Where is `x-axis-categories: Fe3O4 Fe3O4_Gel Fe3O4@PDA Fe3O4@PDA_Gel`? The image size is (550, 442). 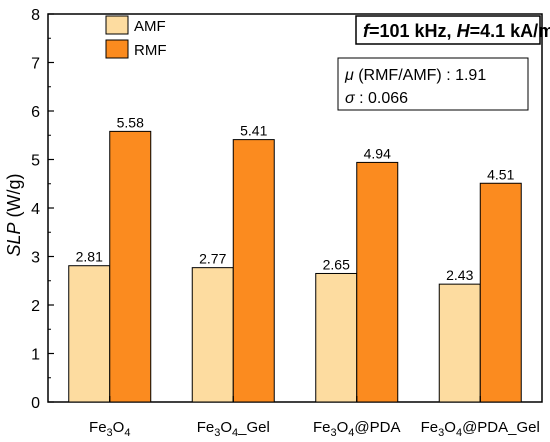
x-axis-categories: Fe3O4 Fe3O4_Gel Fe3O4@PDA Fe3O4@PDA_Gel is located at coordinates (314, 417).